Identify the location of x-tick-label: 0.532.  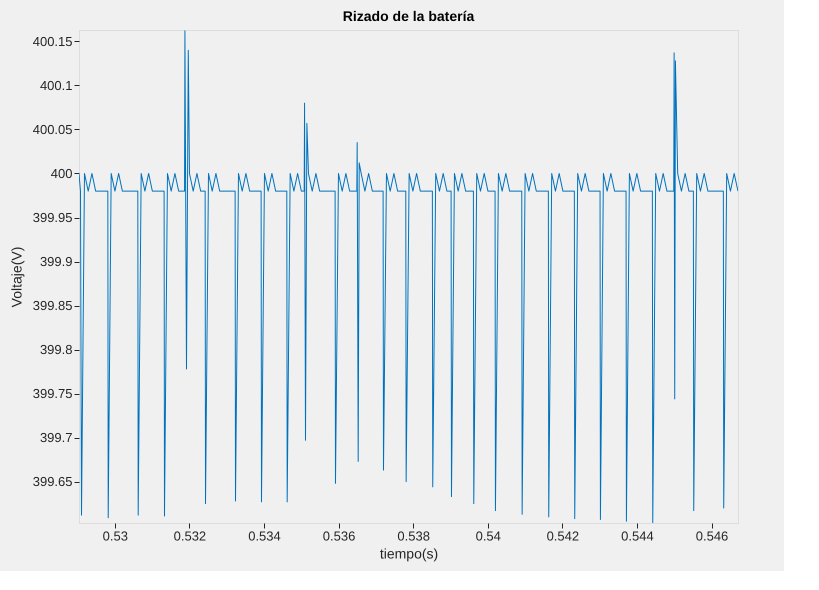
(190, 536).